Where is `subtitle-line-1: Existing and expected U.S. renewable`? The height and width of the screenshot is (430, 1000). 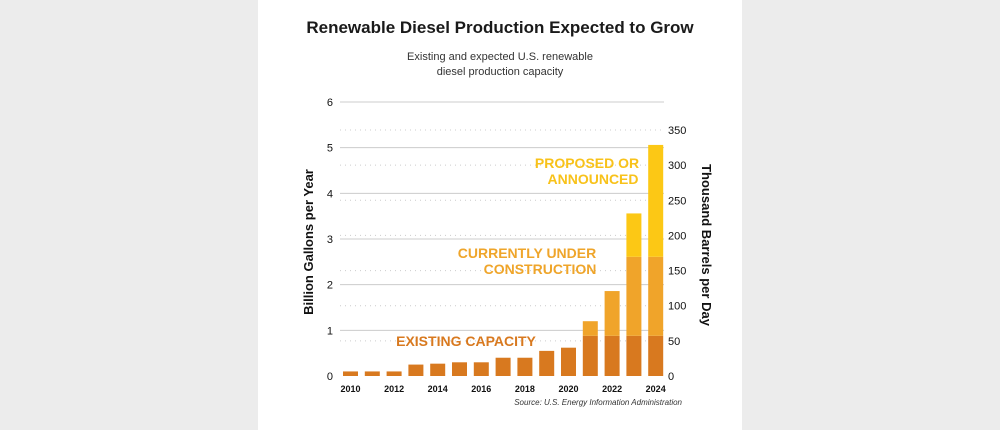 subtitle-line-1: Existing and expected U.S. renewable is located at coordinates (500, 57).